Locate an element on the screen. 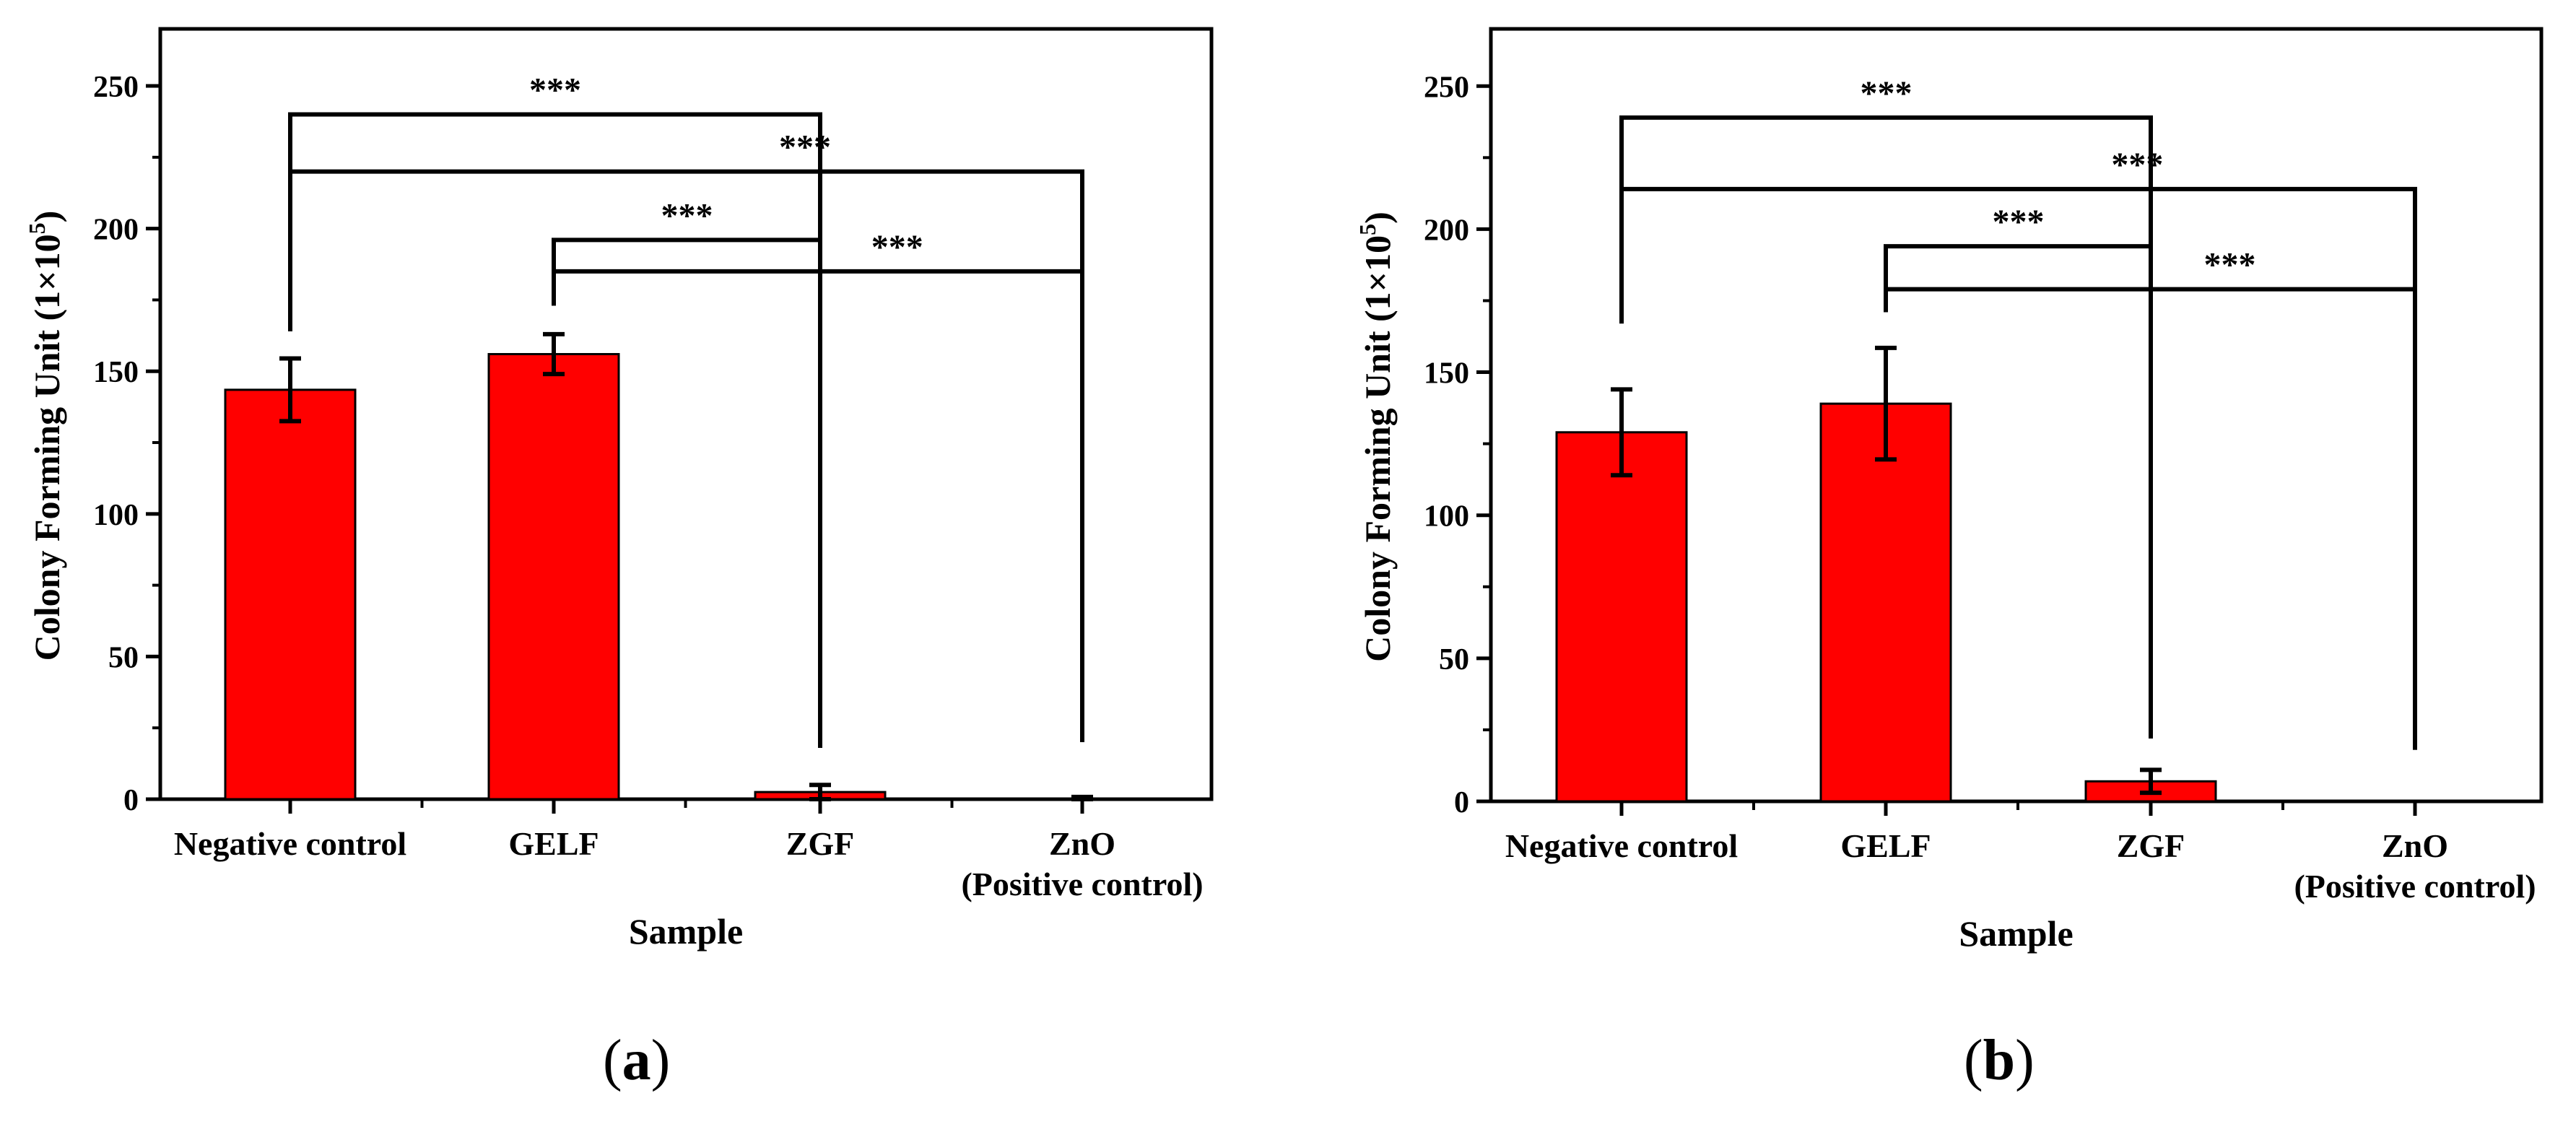 The width and height of the screenshot is (2576, 1132). panel-label-letter: b is located at coordinates (2000, 1061).